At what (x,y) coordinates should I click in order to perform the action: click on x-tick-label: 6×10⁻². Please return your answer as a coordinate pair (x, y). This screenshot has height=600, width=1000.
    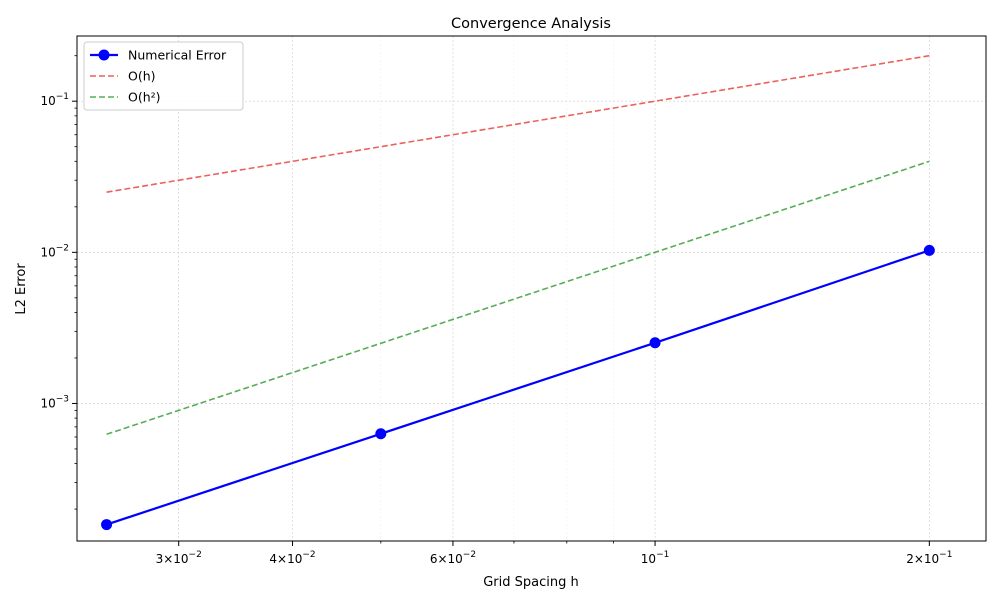
    Looking at the image, I should click on (453, 558).